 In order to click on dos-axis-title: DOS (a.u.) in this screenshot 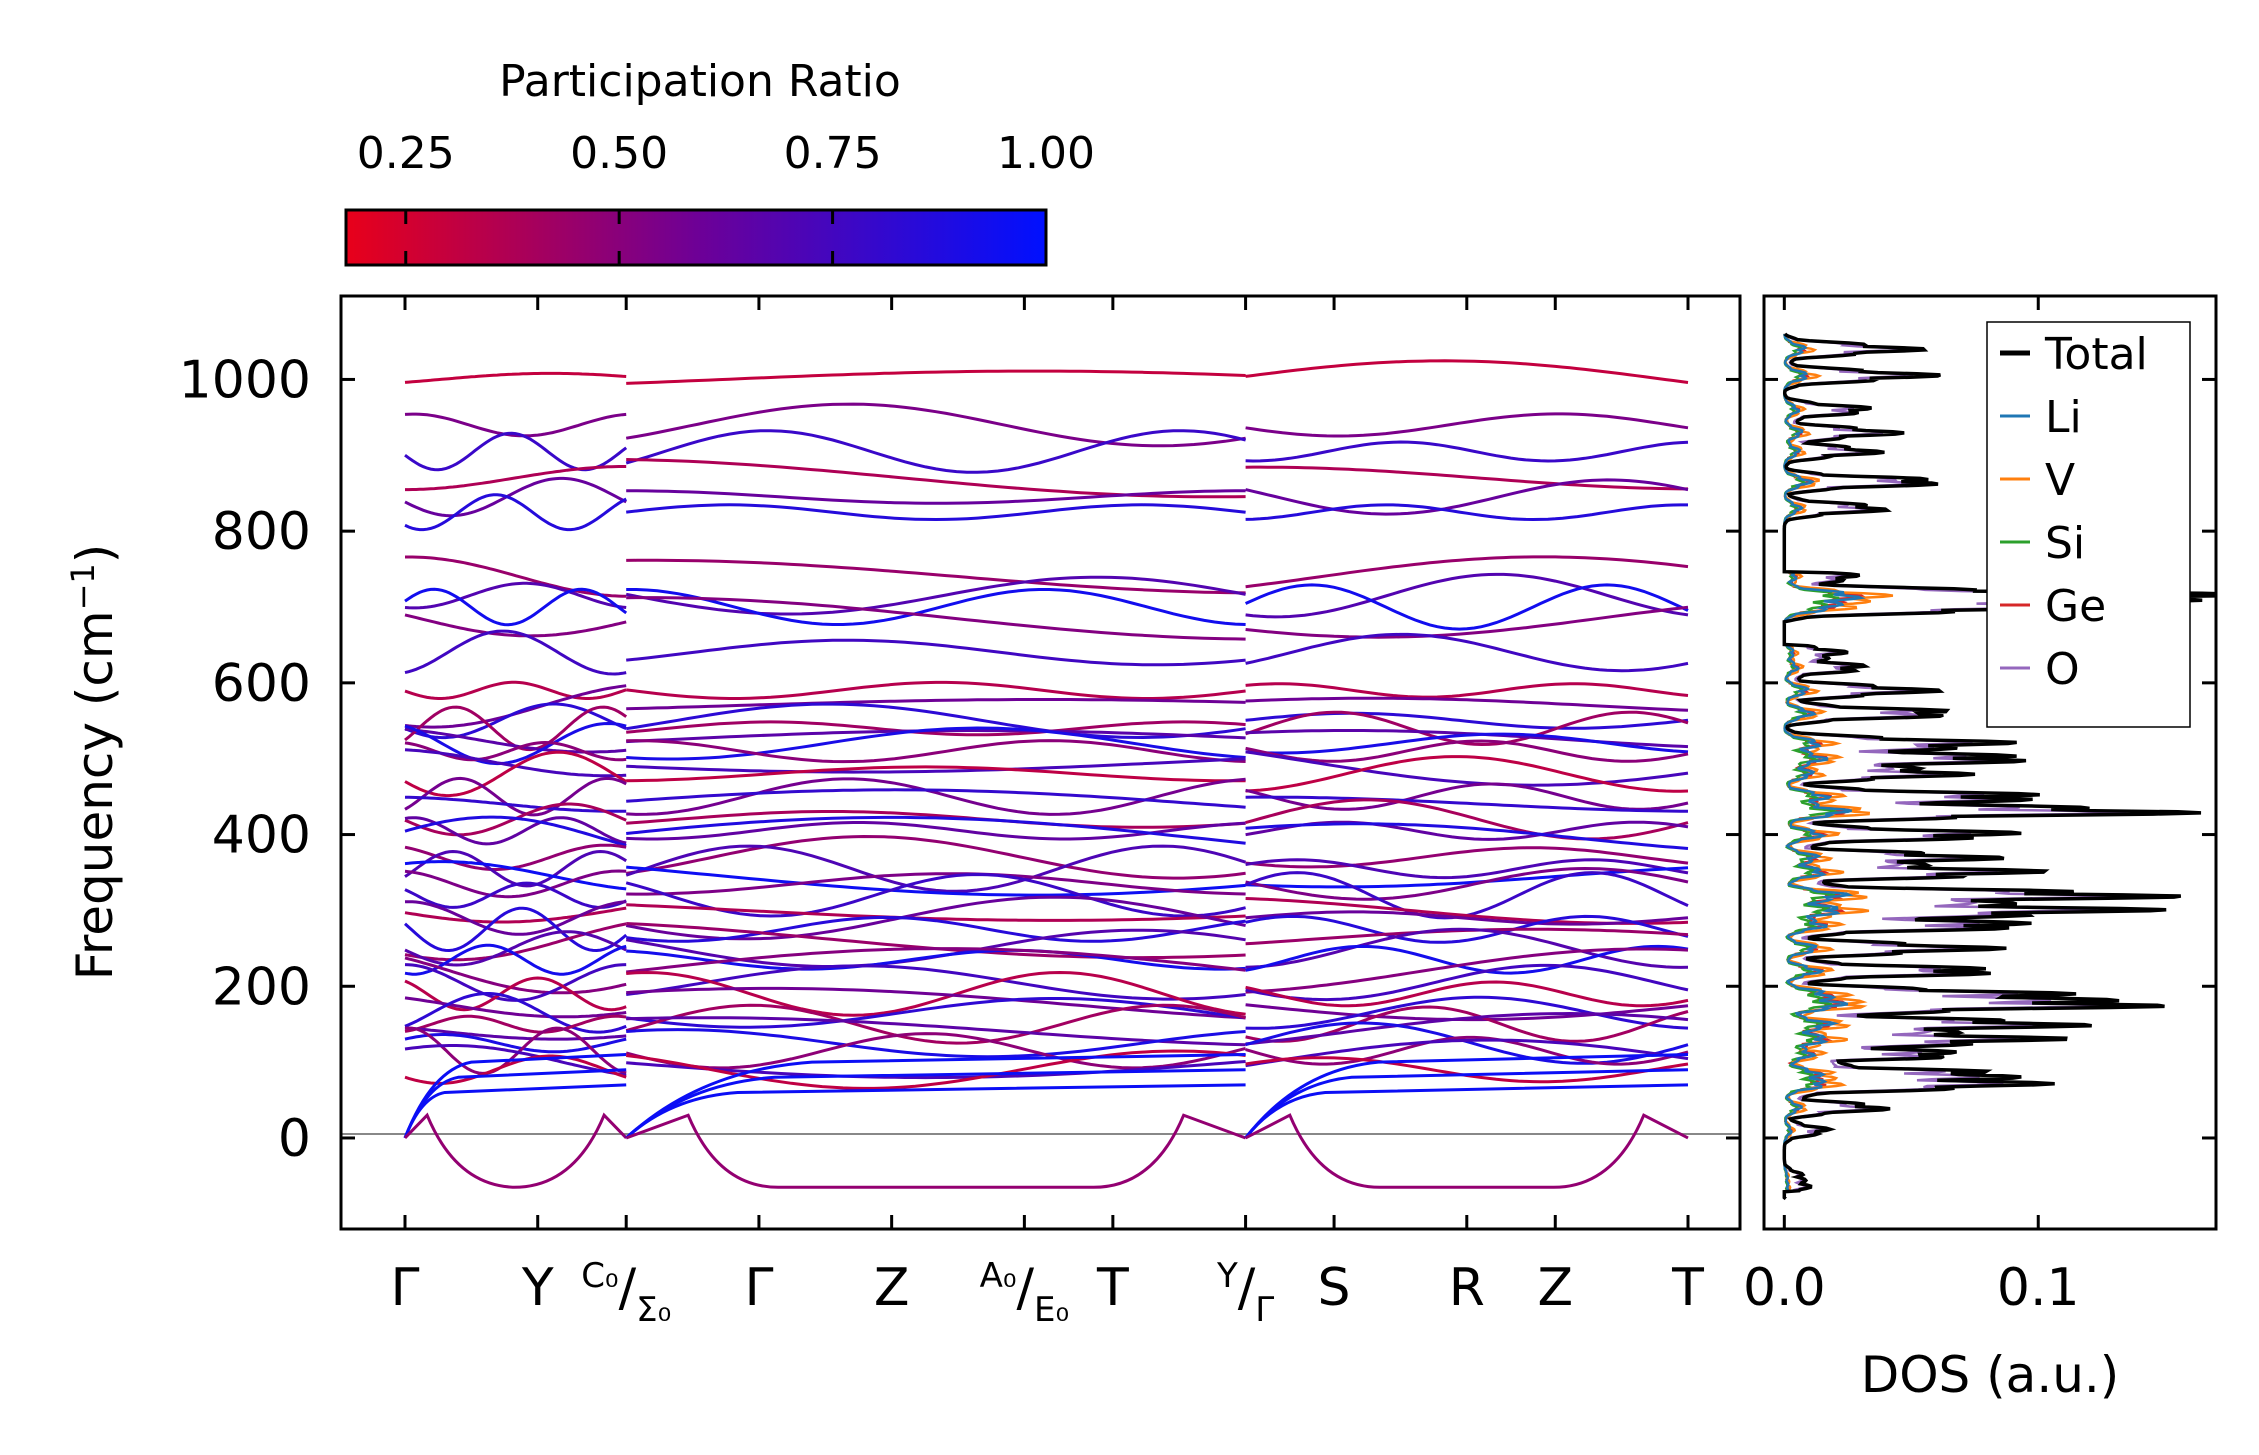, I will do `click(1990, 1375)`.